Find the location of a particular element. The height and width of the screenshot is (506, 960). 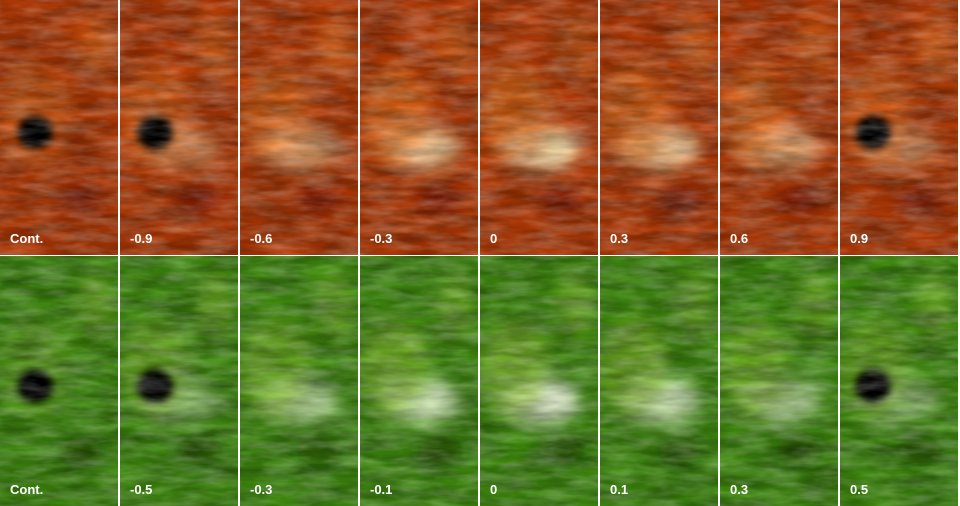

panel-label: 0.6 is located at coordinates (739, 238).